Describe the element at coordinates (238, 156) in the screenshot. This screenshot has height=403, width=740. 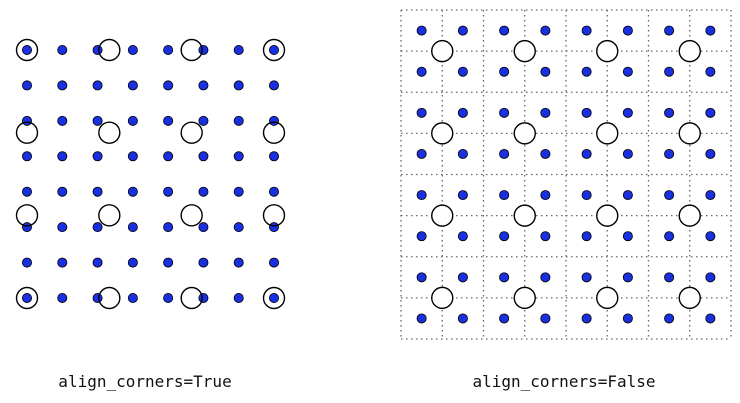
I see `output-sample-dot-r3-c6` at that location.